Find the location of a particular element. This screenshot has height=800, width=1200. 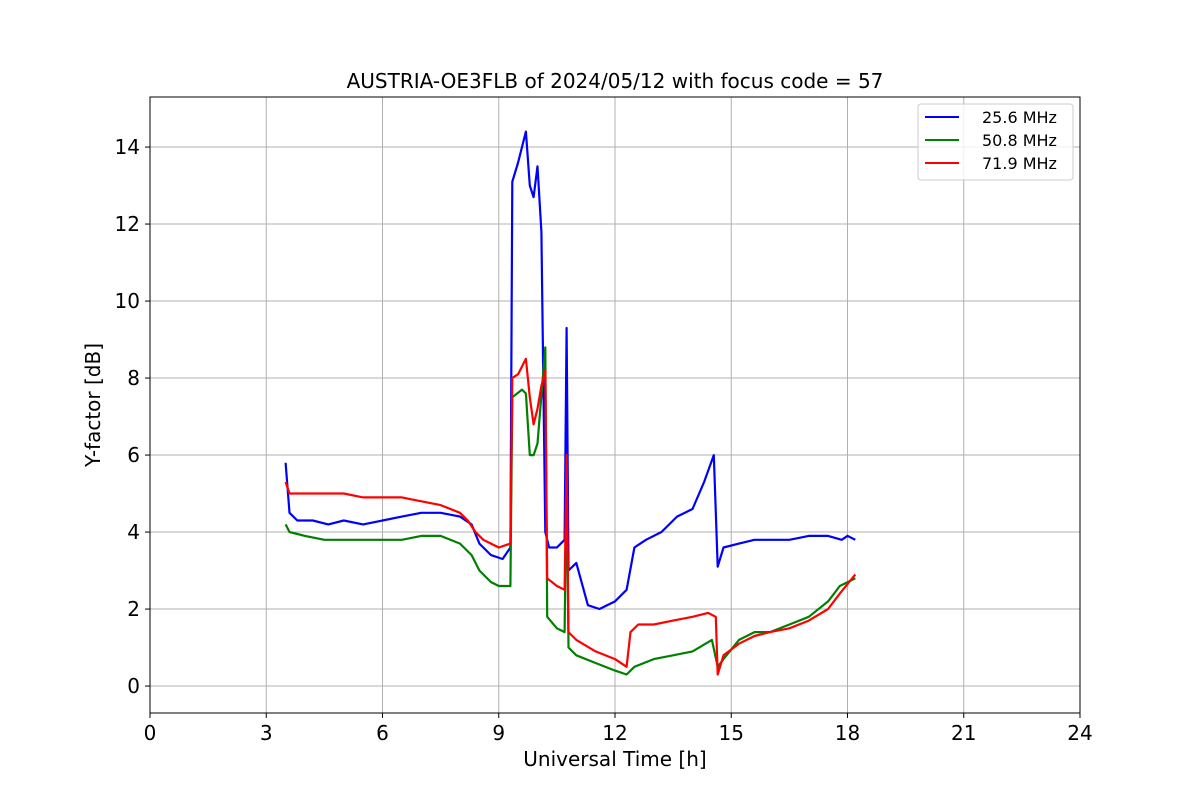

x-tick-label: 24 is located at coordinates (1079, 733).